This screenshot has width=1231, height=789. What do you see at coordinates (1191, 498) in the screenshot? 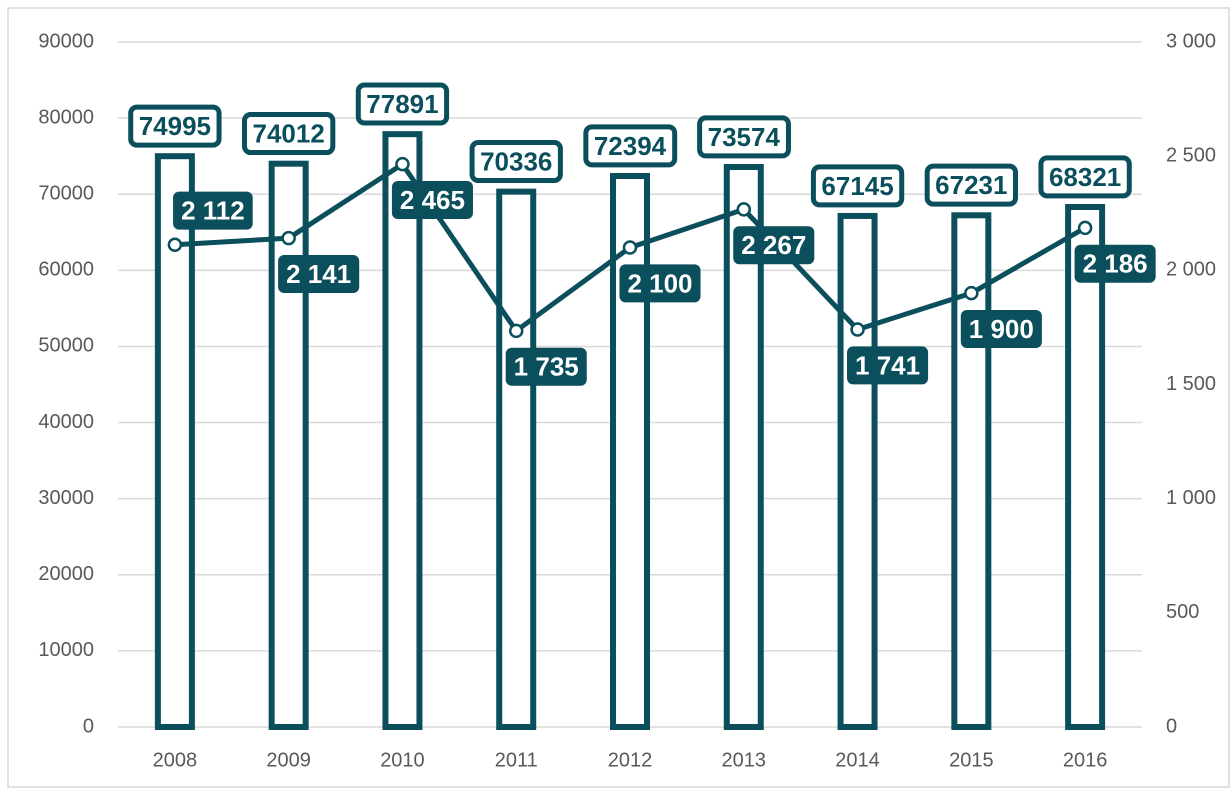
I see `y2-tick-label: 1 000` at bounding box center [1191, 498].